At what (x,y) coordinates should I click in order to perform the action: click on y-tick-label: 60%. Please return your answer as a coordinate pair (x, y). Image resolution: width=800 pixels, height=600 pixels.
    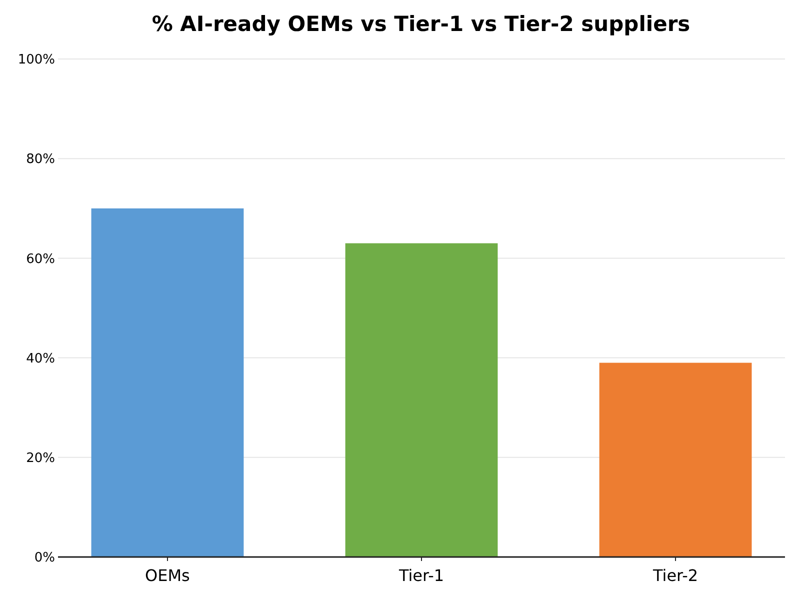
    Looking at the image, I should click on (40, 259).